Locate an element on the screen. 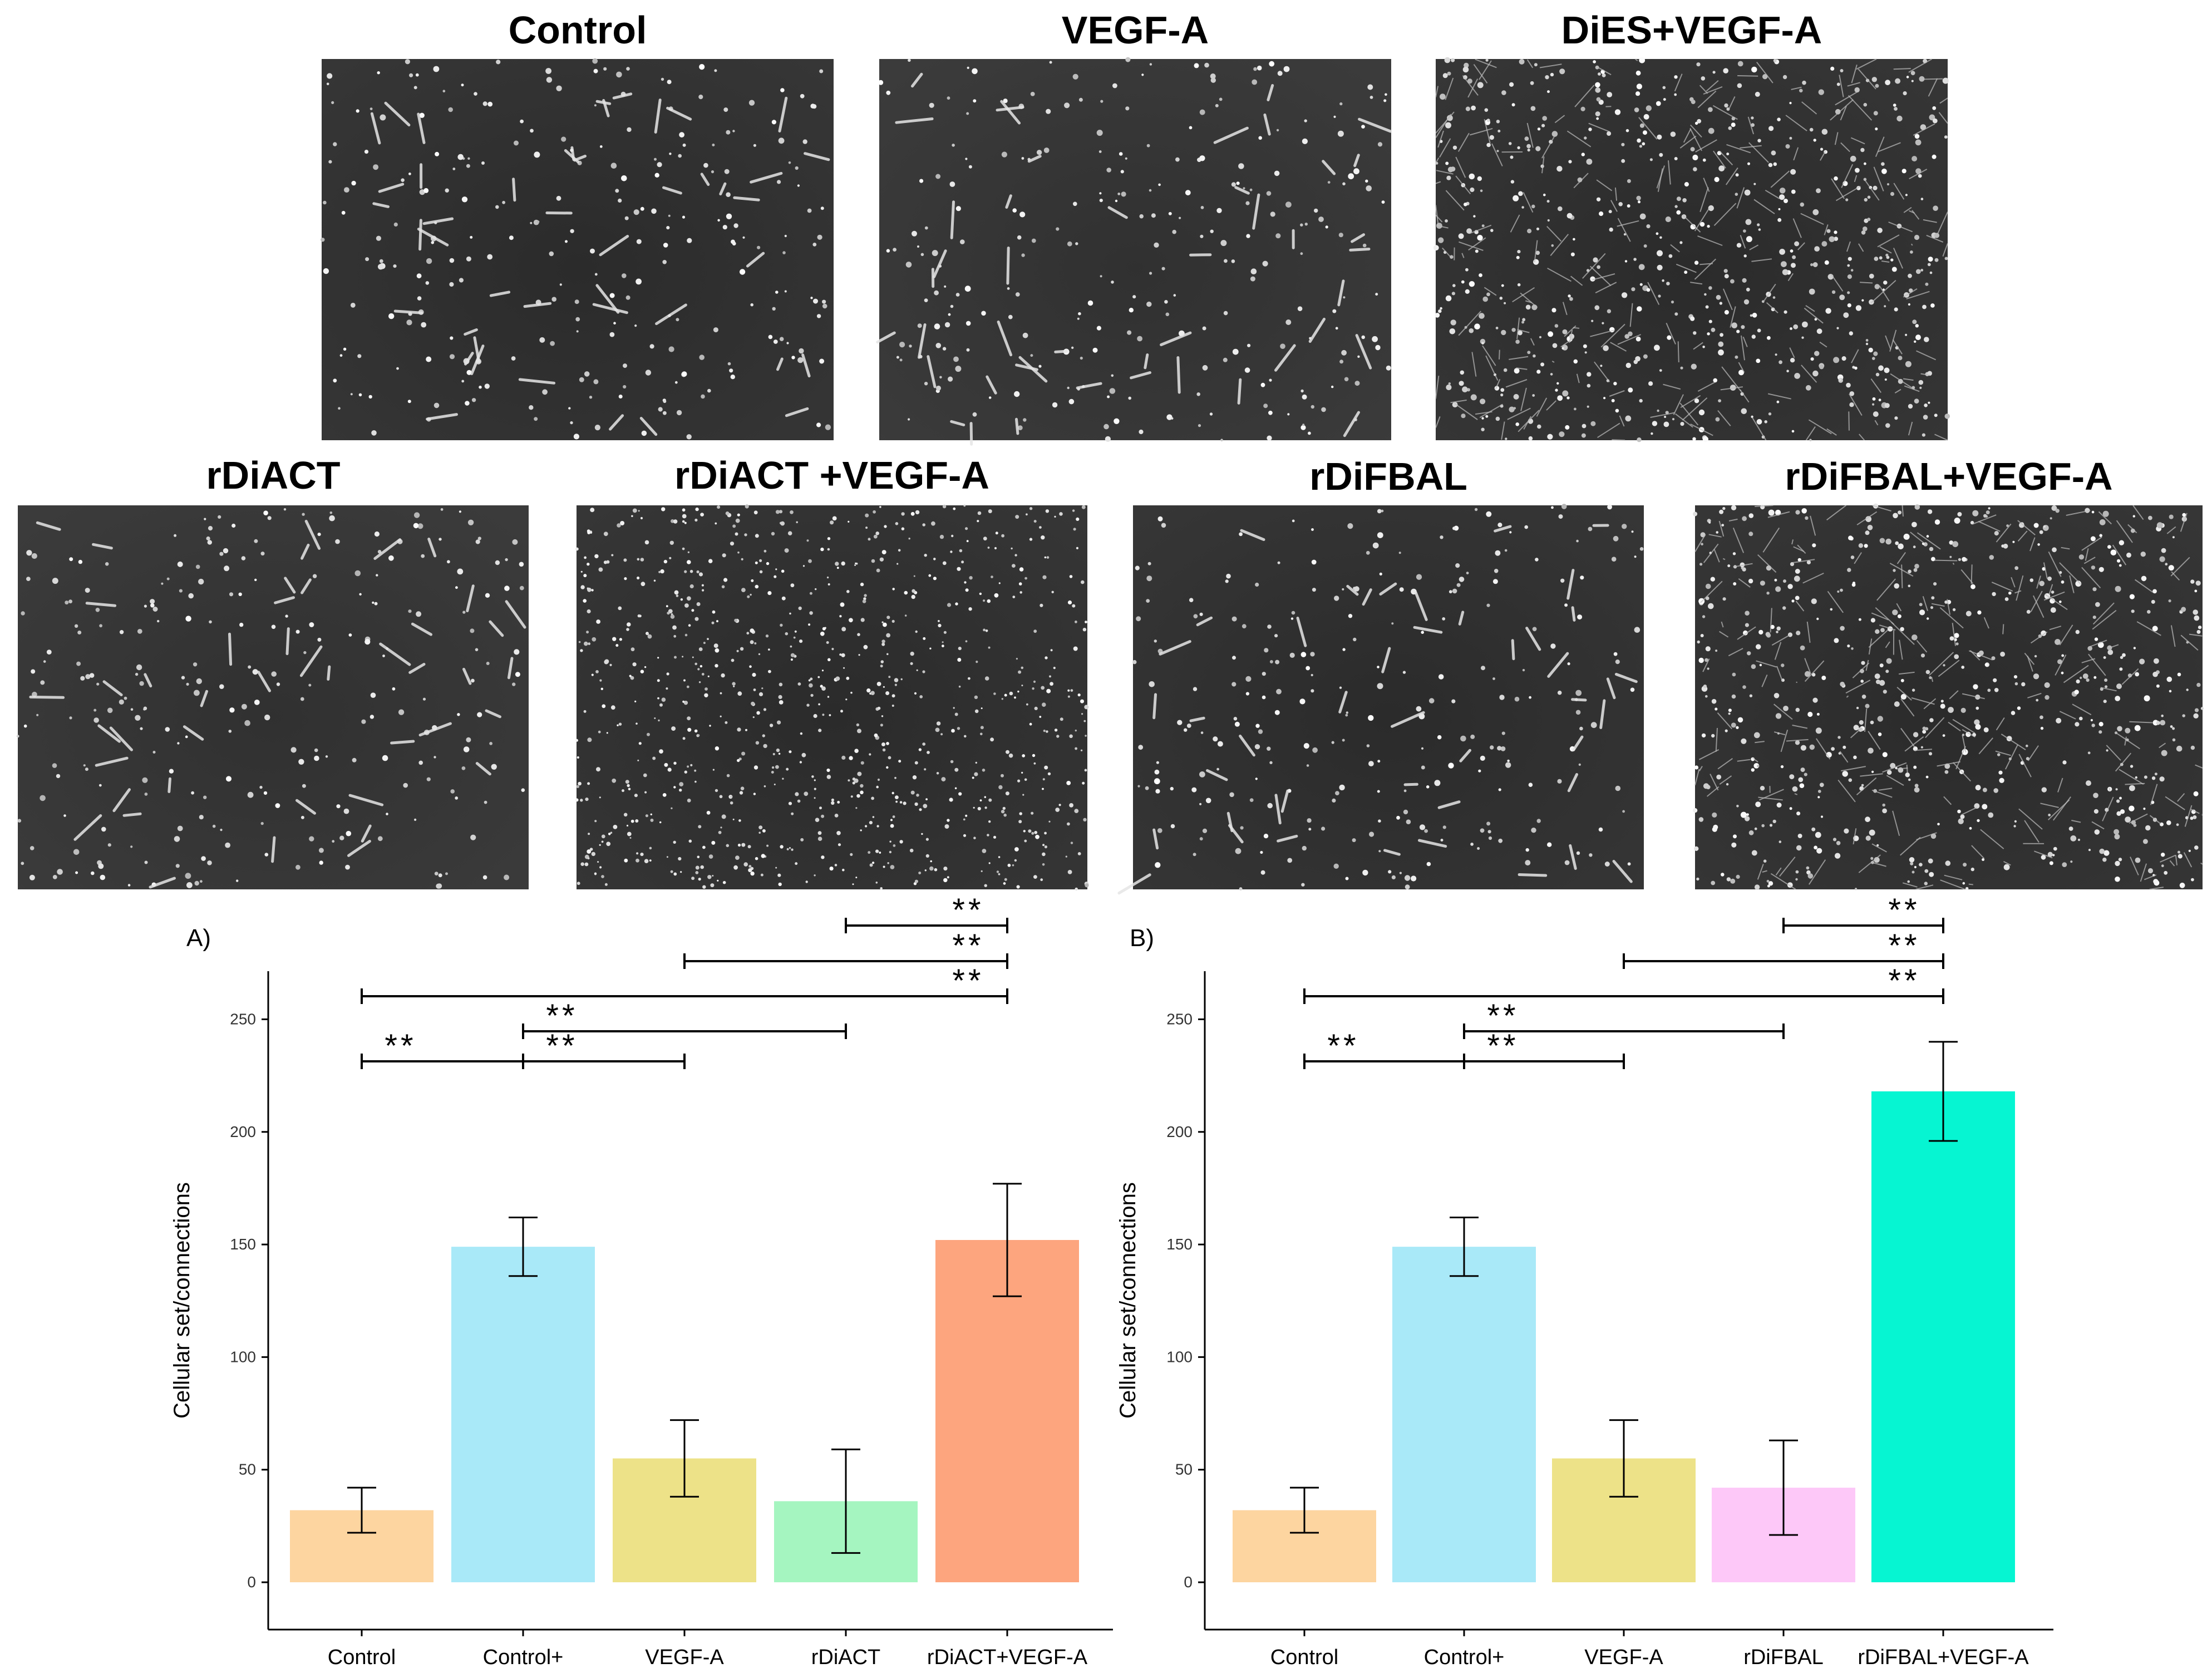 The image size is (2212, 1678). x-tick-label: rDiFBAL is located at coordinates (1783, 1657).